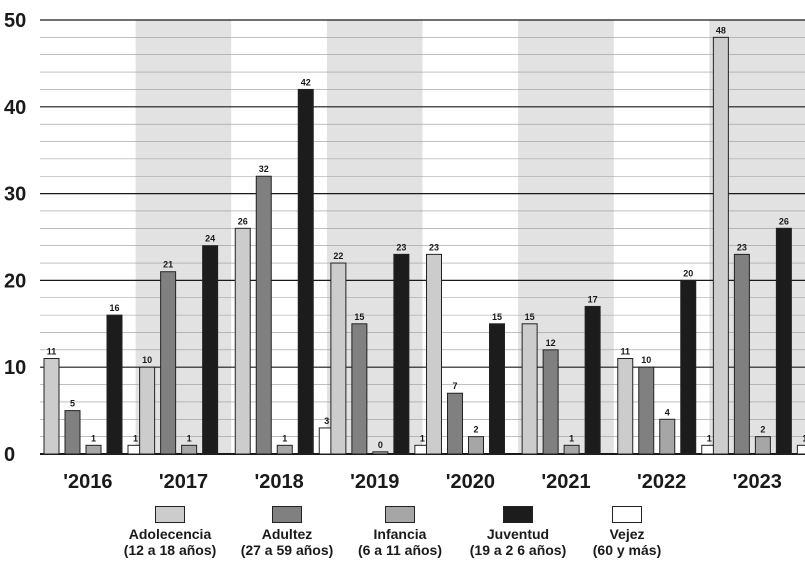 This screenshot has height=568, width=805. Describe the element at coordinates (338, 256) in the screenshot. I see `bar-value-label: 22` at that location.